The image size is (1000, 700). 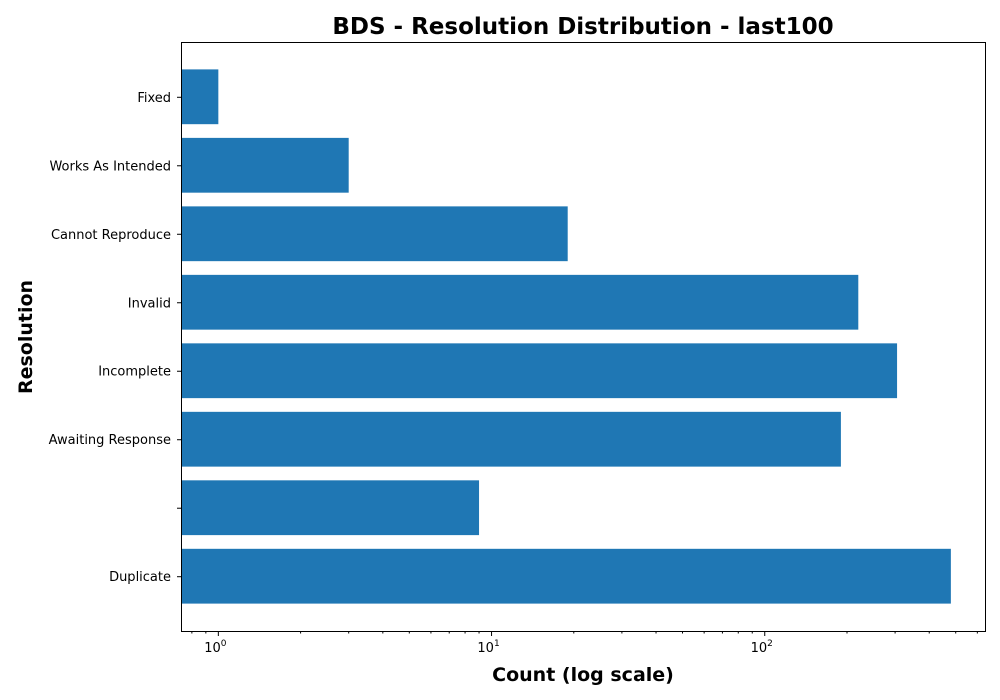 I want to click on y-tick-label: Incomplete, so click(x=134, y=372).